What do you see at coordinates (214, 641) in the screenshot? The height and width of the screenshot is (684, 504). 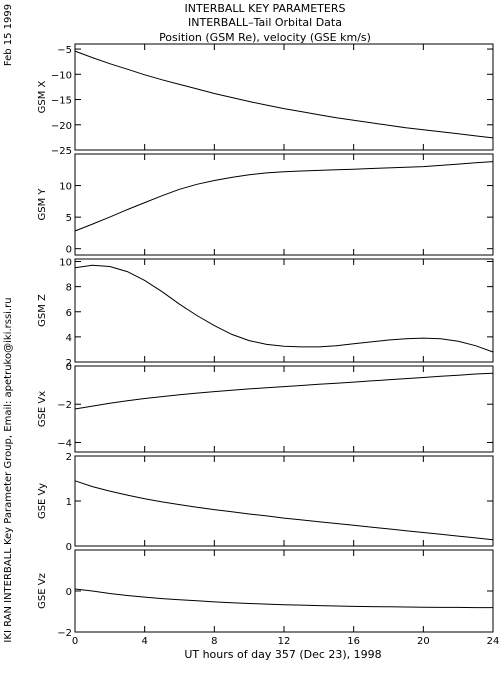 I see `x-tick-label: 8` at bounding box center [214, 641].